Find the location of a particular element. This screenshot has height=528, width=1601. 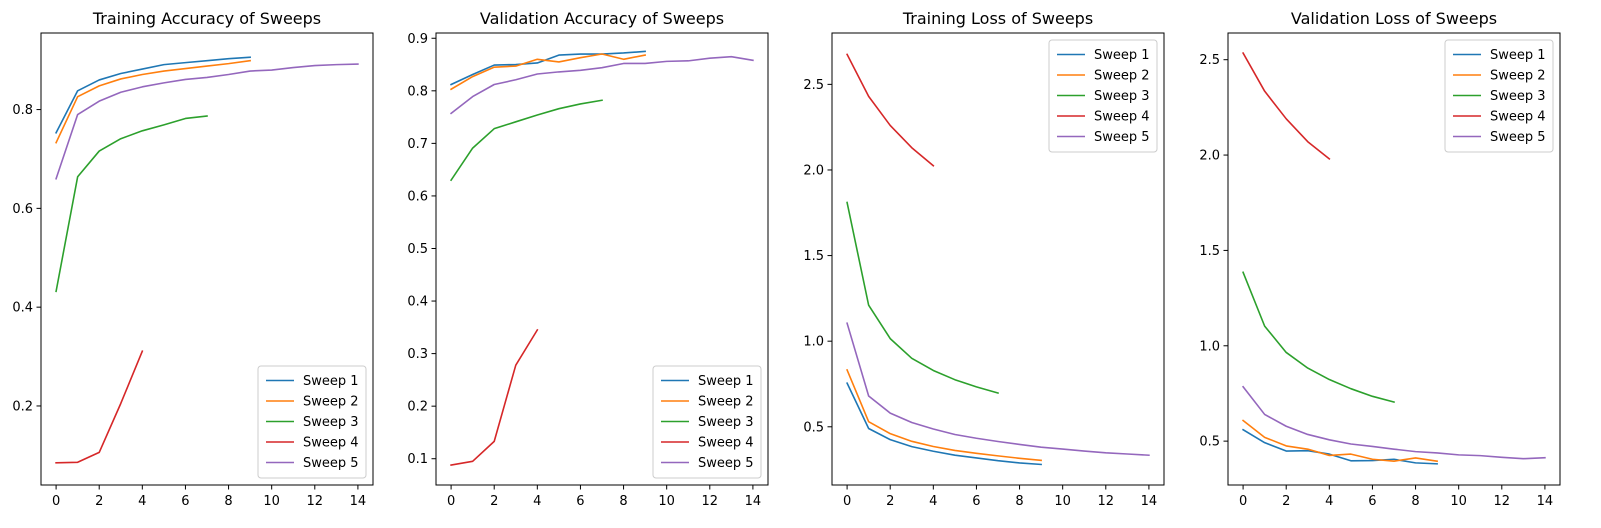

y-tick-label: 1.0 is located at coordinates (813, 342).